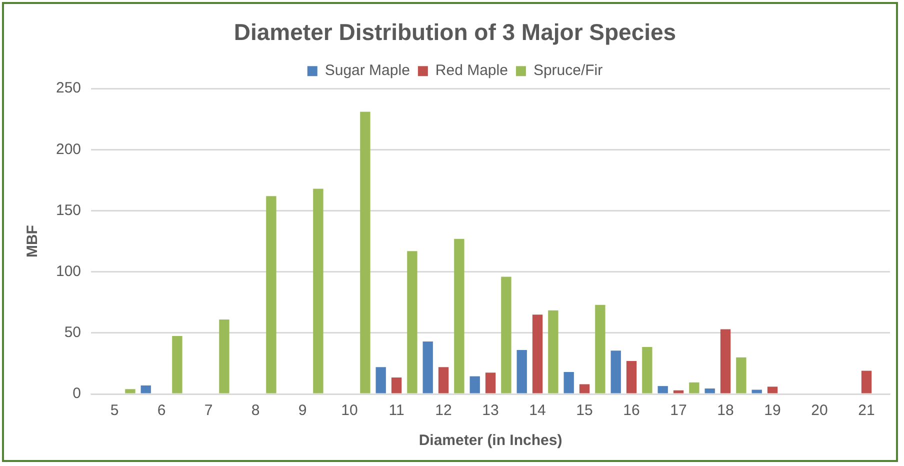 This screenshot has width=904, height=466. Describe the element at coordinates (490, 441) in the screenshot. I see `x-axis-title: Diameter (in Inches)` at that location.